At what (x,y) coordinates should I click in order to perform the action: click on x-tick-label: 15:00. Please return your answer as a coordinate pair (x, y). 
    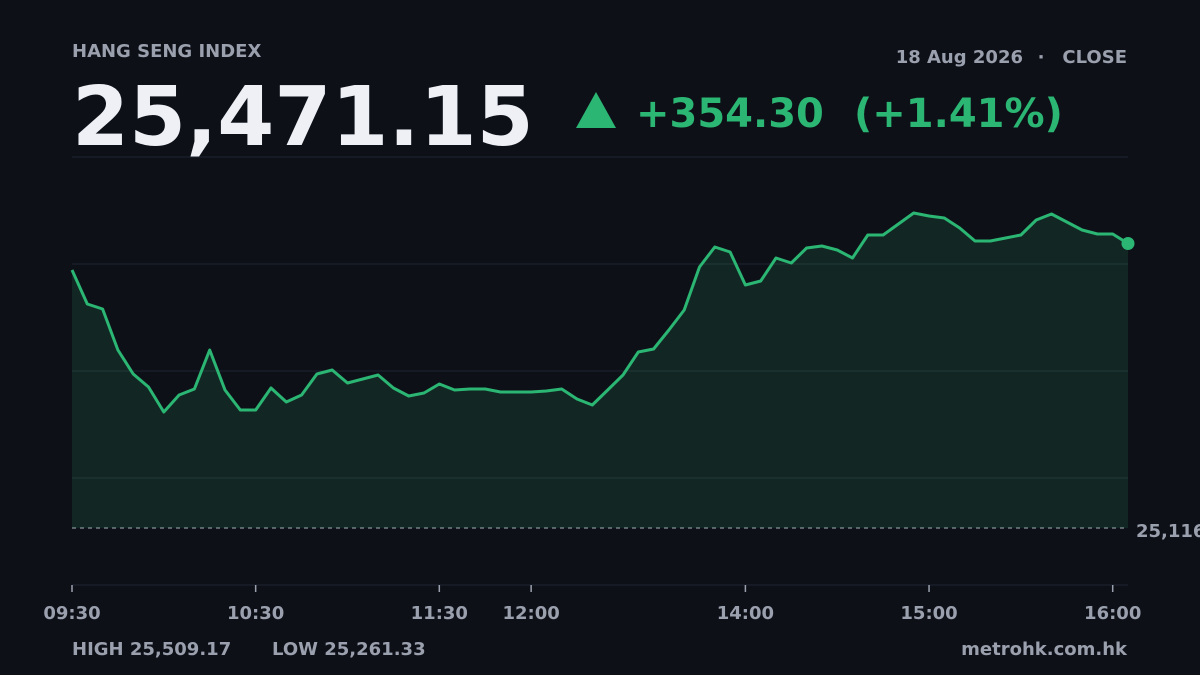
    Looking at the image, I should click on (928, 613).